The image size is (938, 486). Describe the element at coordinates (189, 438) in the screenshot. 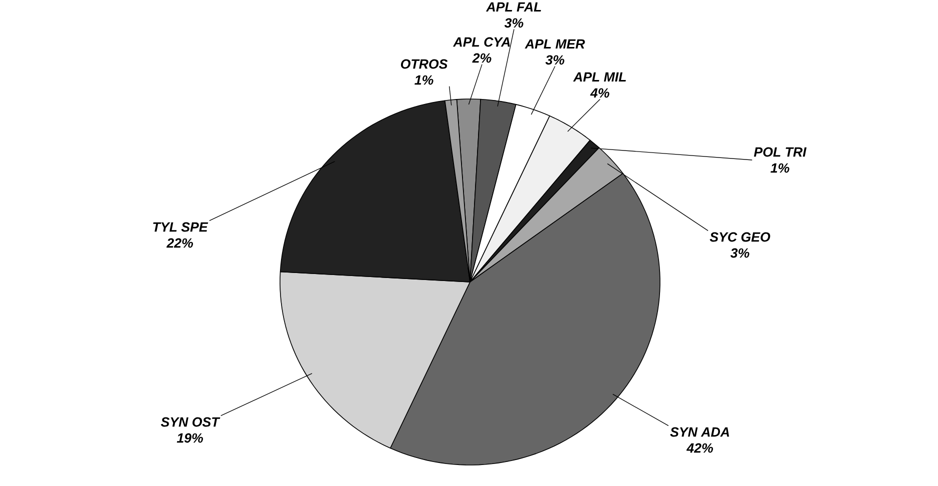

I see `data-label: 19%` at that location.